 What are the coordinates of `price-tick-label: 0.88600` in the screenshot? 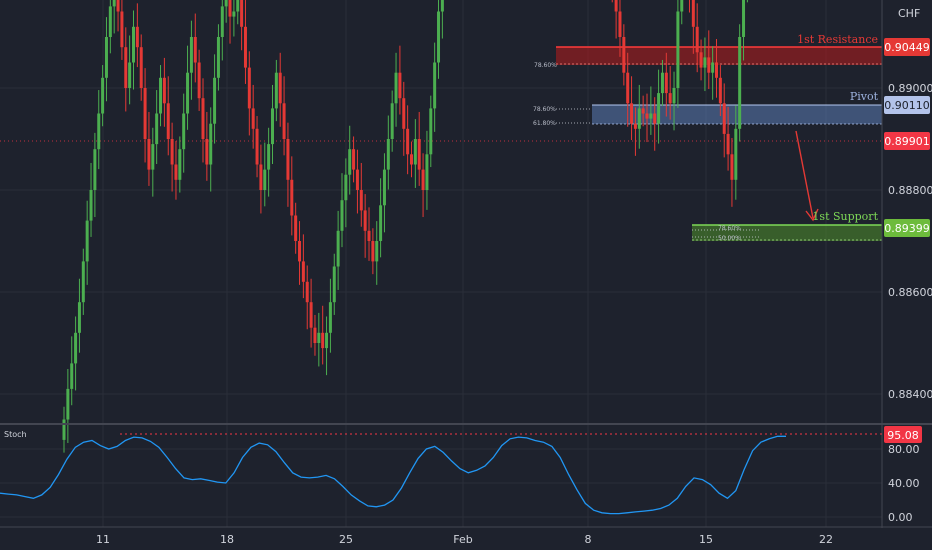 It's located at (910, 292).